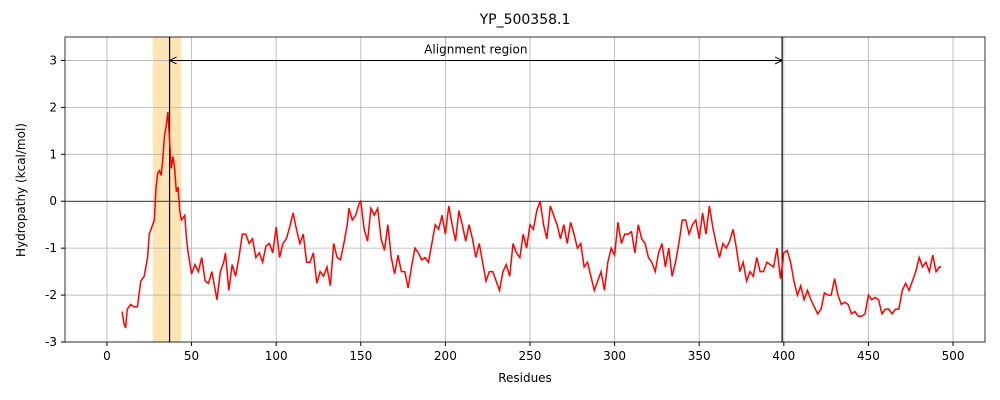 This screenshot has width=1000, height=400. What do you see at coordinates (53, 201) in the screenshot?
I see `y-tick-label: 0` at bounding box center [53, 201].